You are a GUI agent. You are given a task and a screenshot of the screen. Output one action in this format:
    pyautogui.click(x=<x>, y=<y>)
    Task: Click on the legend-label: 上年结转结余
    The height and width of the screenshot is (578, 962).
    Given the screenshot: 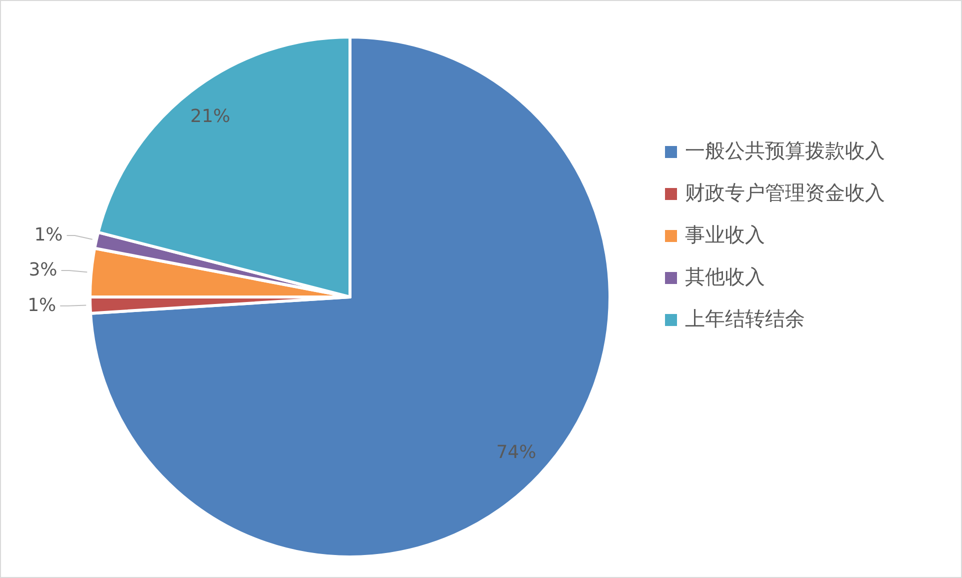 What is the action you would take?
    pyautogui.click(x=745, y=318)
    